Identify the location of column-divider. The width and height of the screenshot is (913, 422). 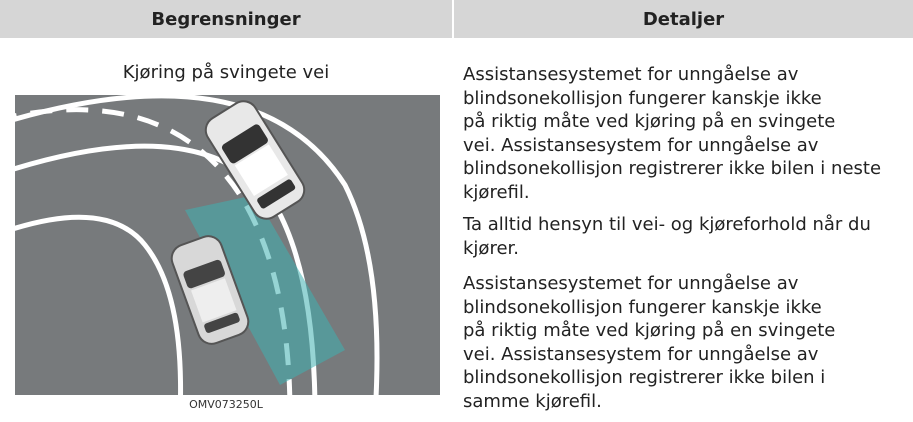
(452, 207).